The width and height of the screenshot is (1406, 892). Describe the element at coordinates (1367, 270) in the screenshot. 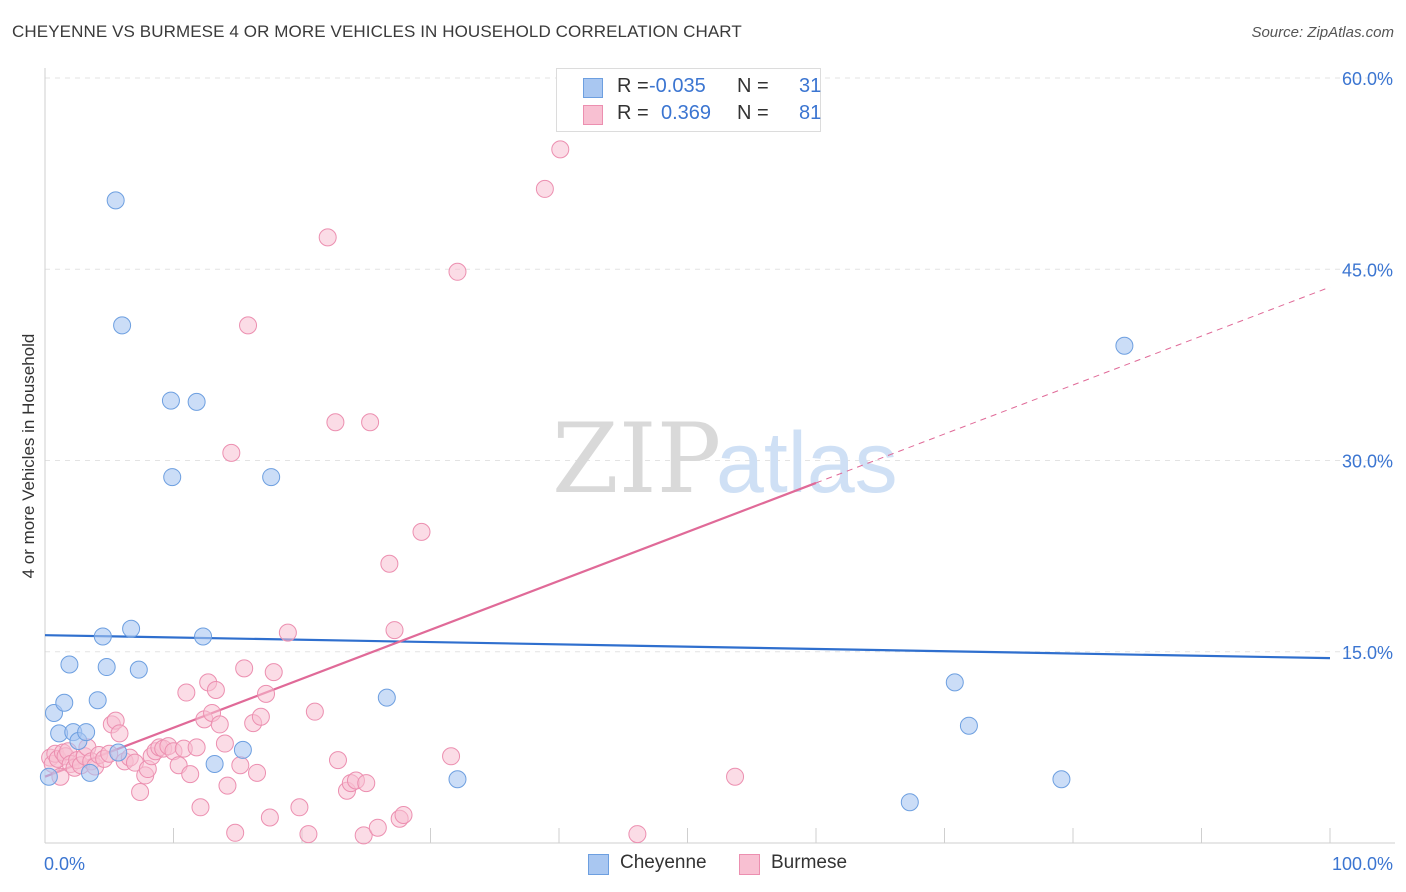

I see `y-tick-label: 45.0%` at that location.